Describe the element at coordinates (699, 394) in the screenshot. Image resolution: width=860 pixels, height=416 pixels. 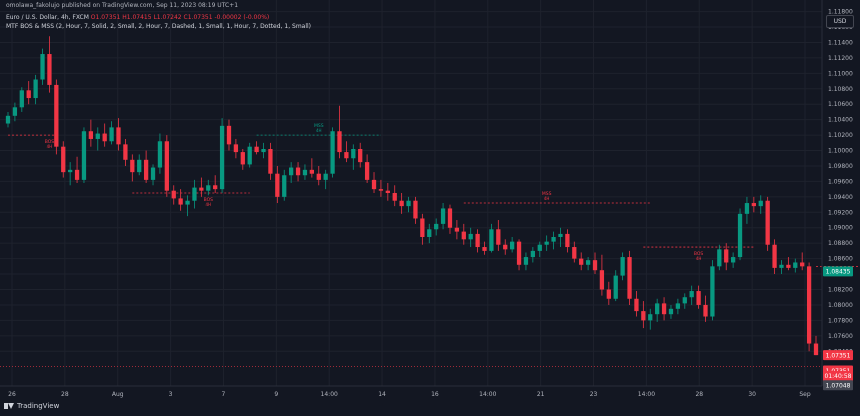
I see `time-tick-label: 28` at that location.